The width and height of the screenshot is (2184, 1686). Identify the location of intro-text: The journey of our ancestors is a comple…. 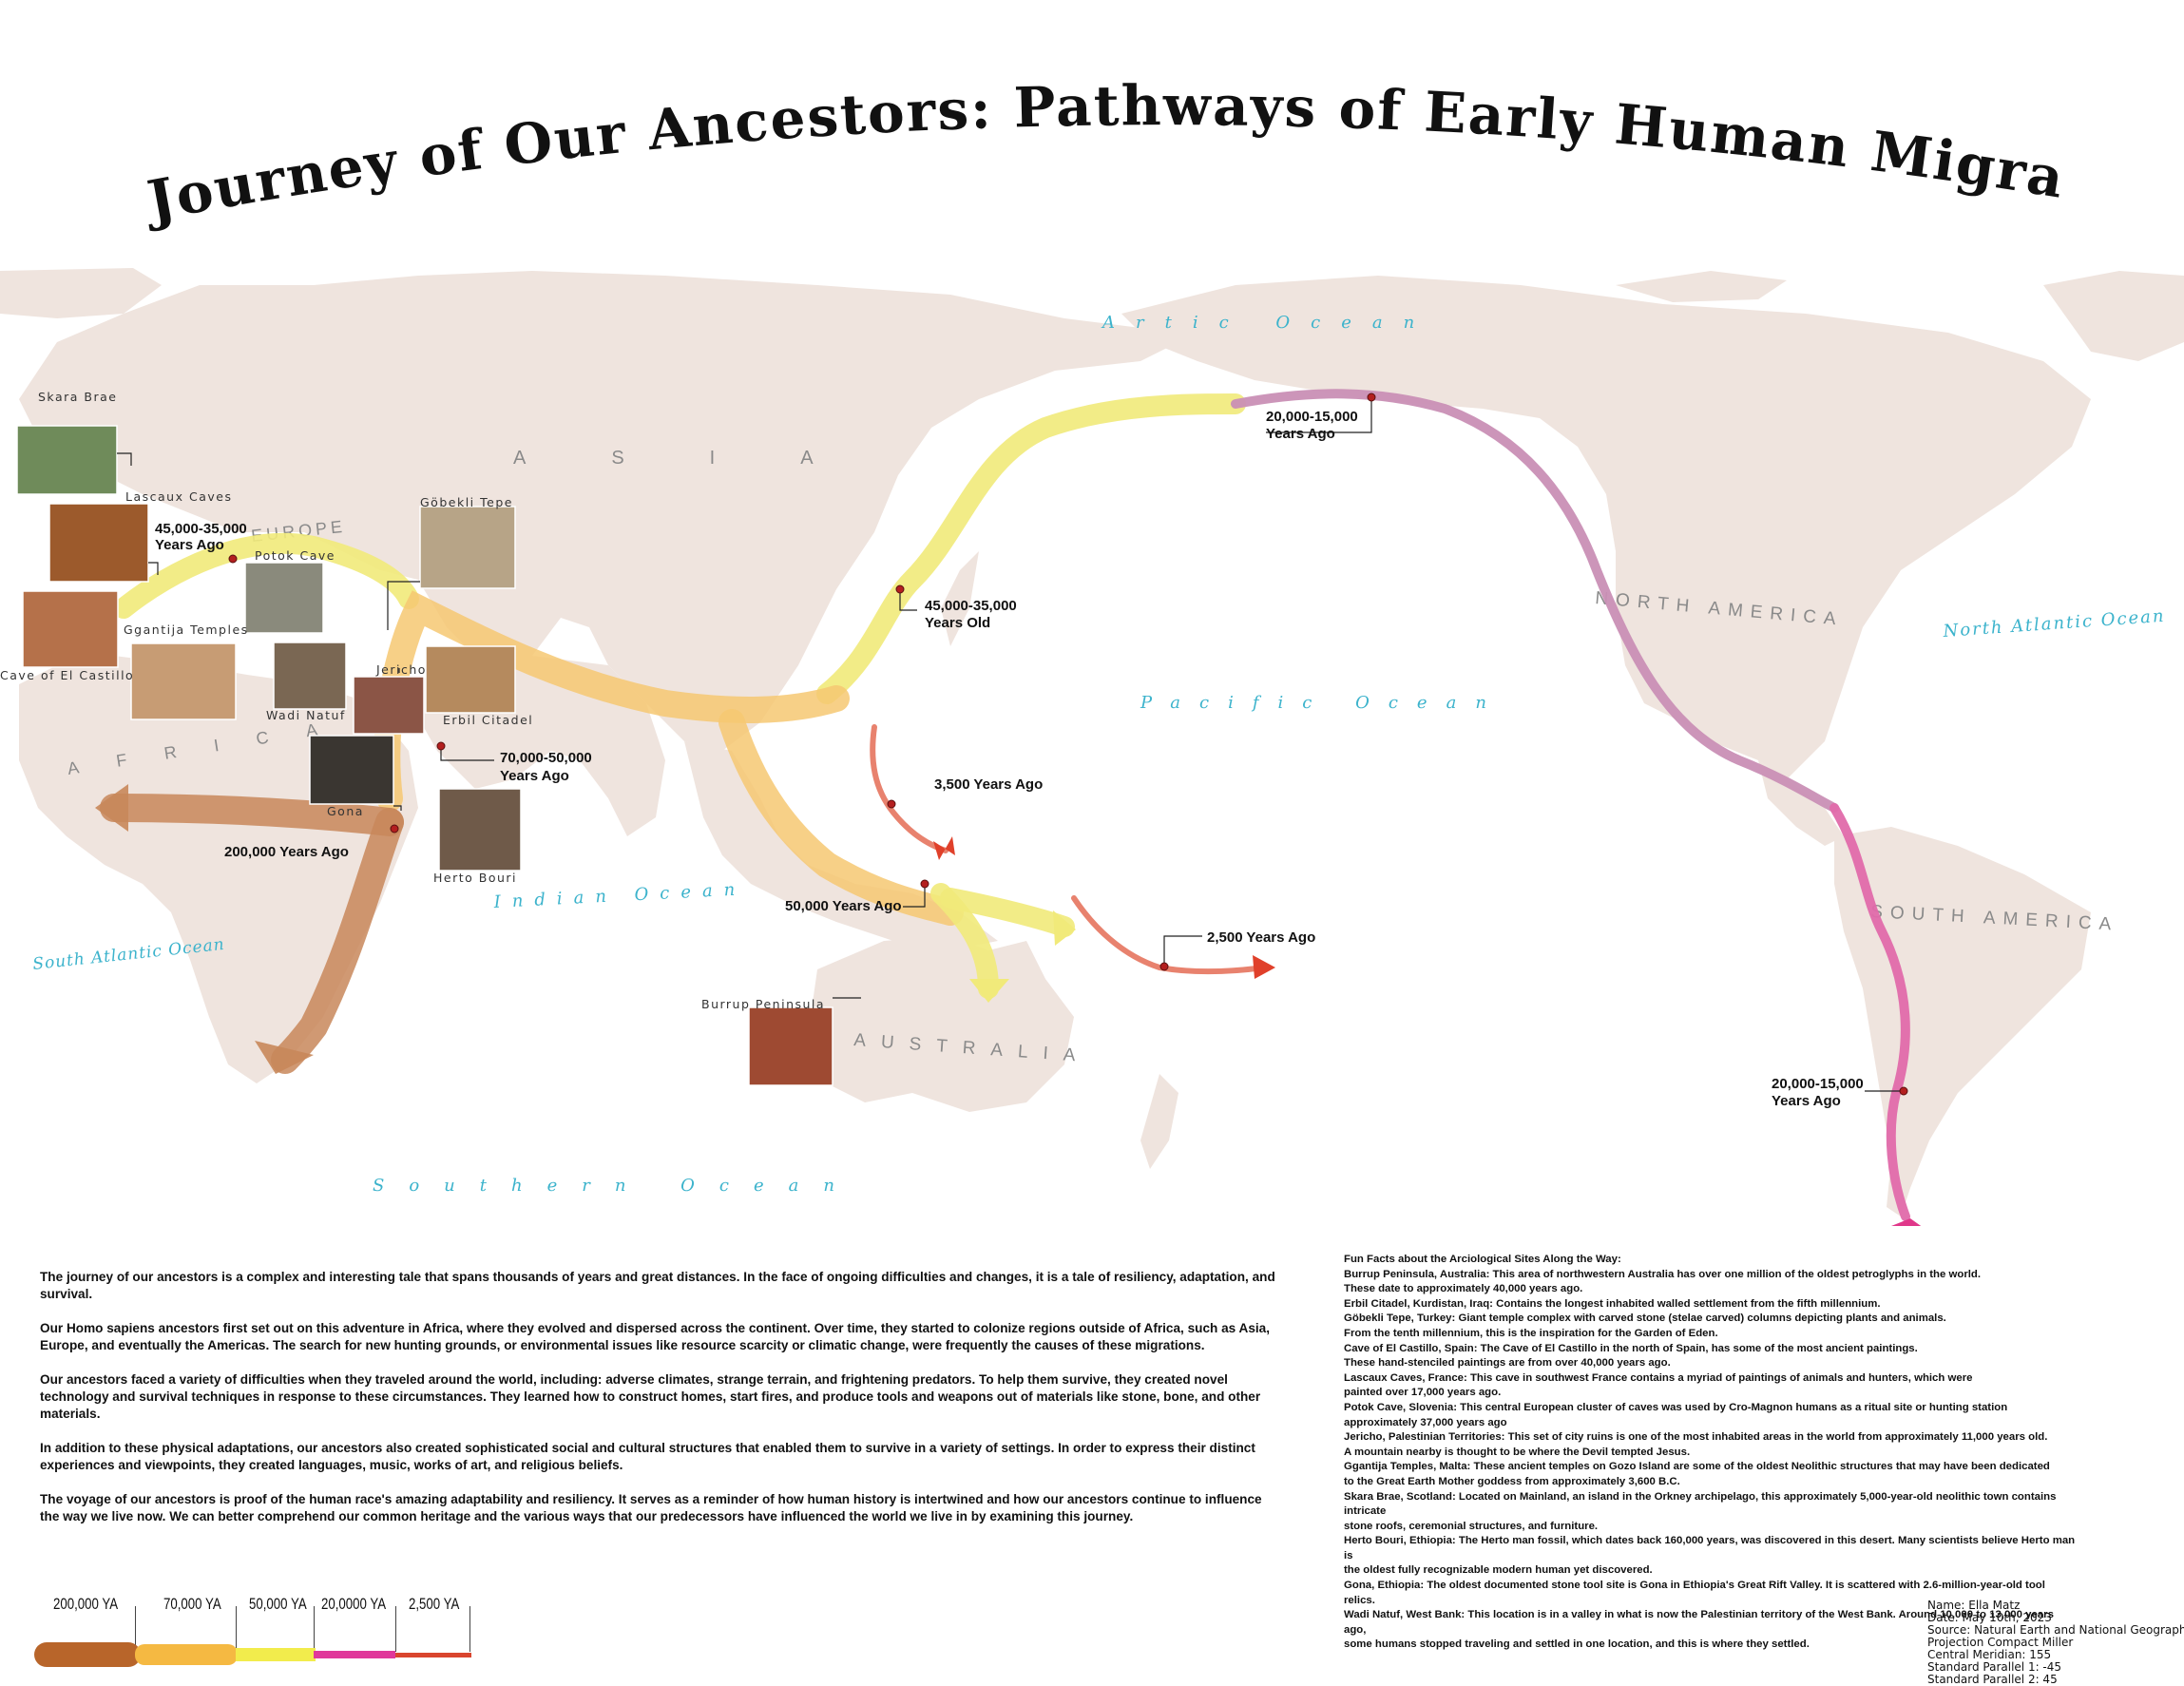
(657, 1405).